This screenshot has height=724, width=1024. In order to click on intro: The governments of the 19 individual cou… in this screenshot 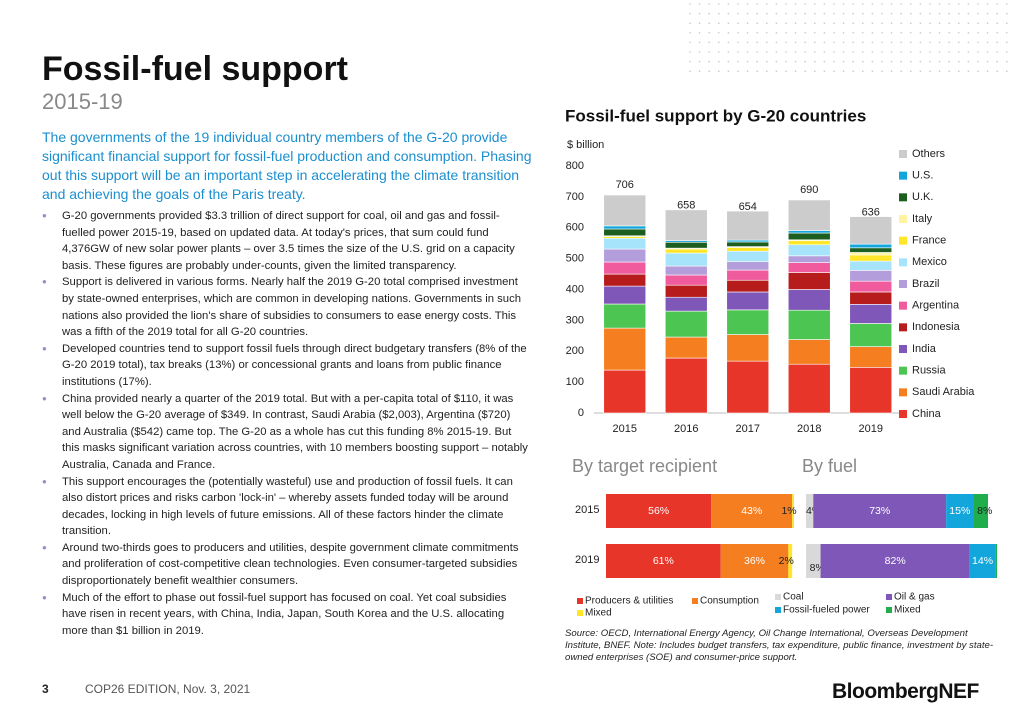, I will do `click(287, 165)`.